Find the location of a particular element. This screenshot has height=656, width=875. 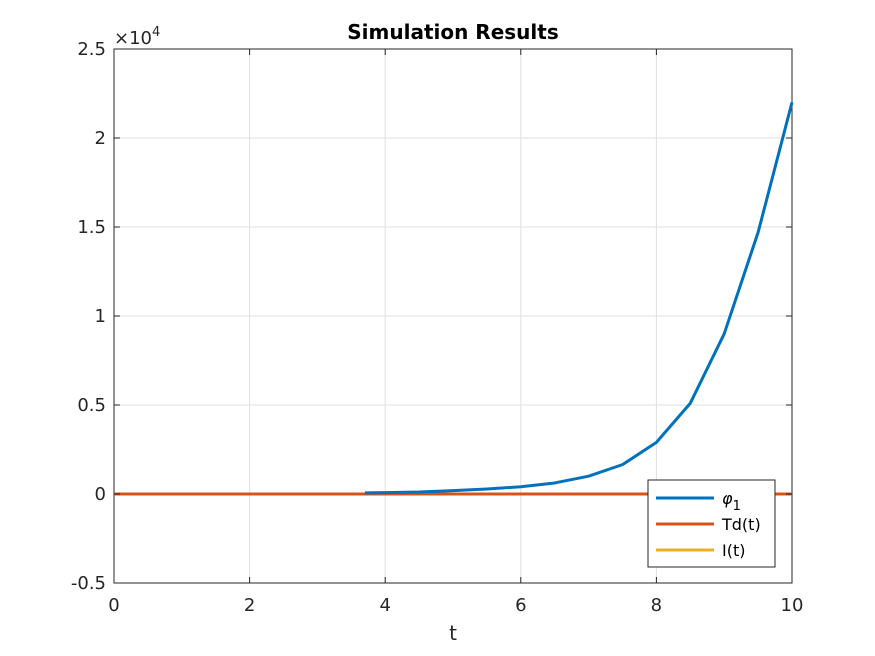

y-tick-label: -0.5 is located at coordinates (88, 583).